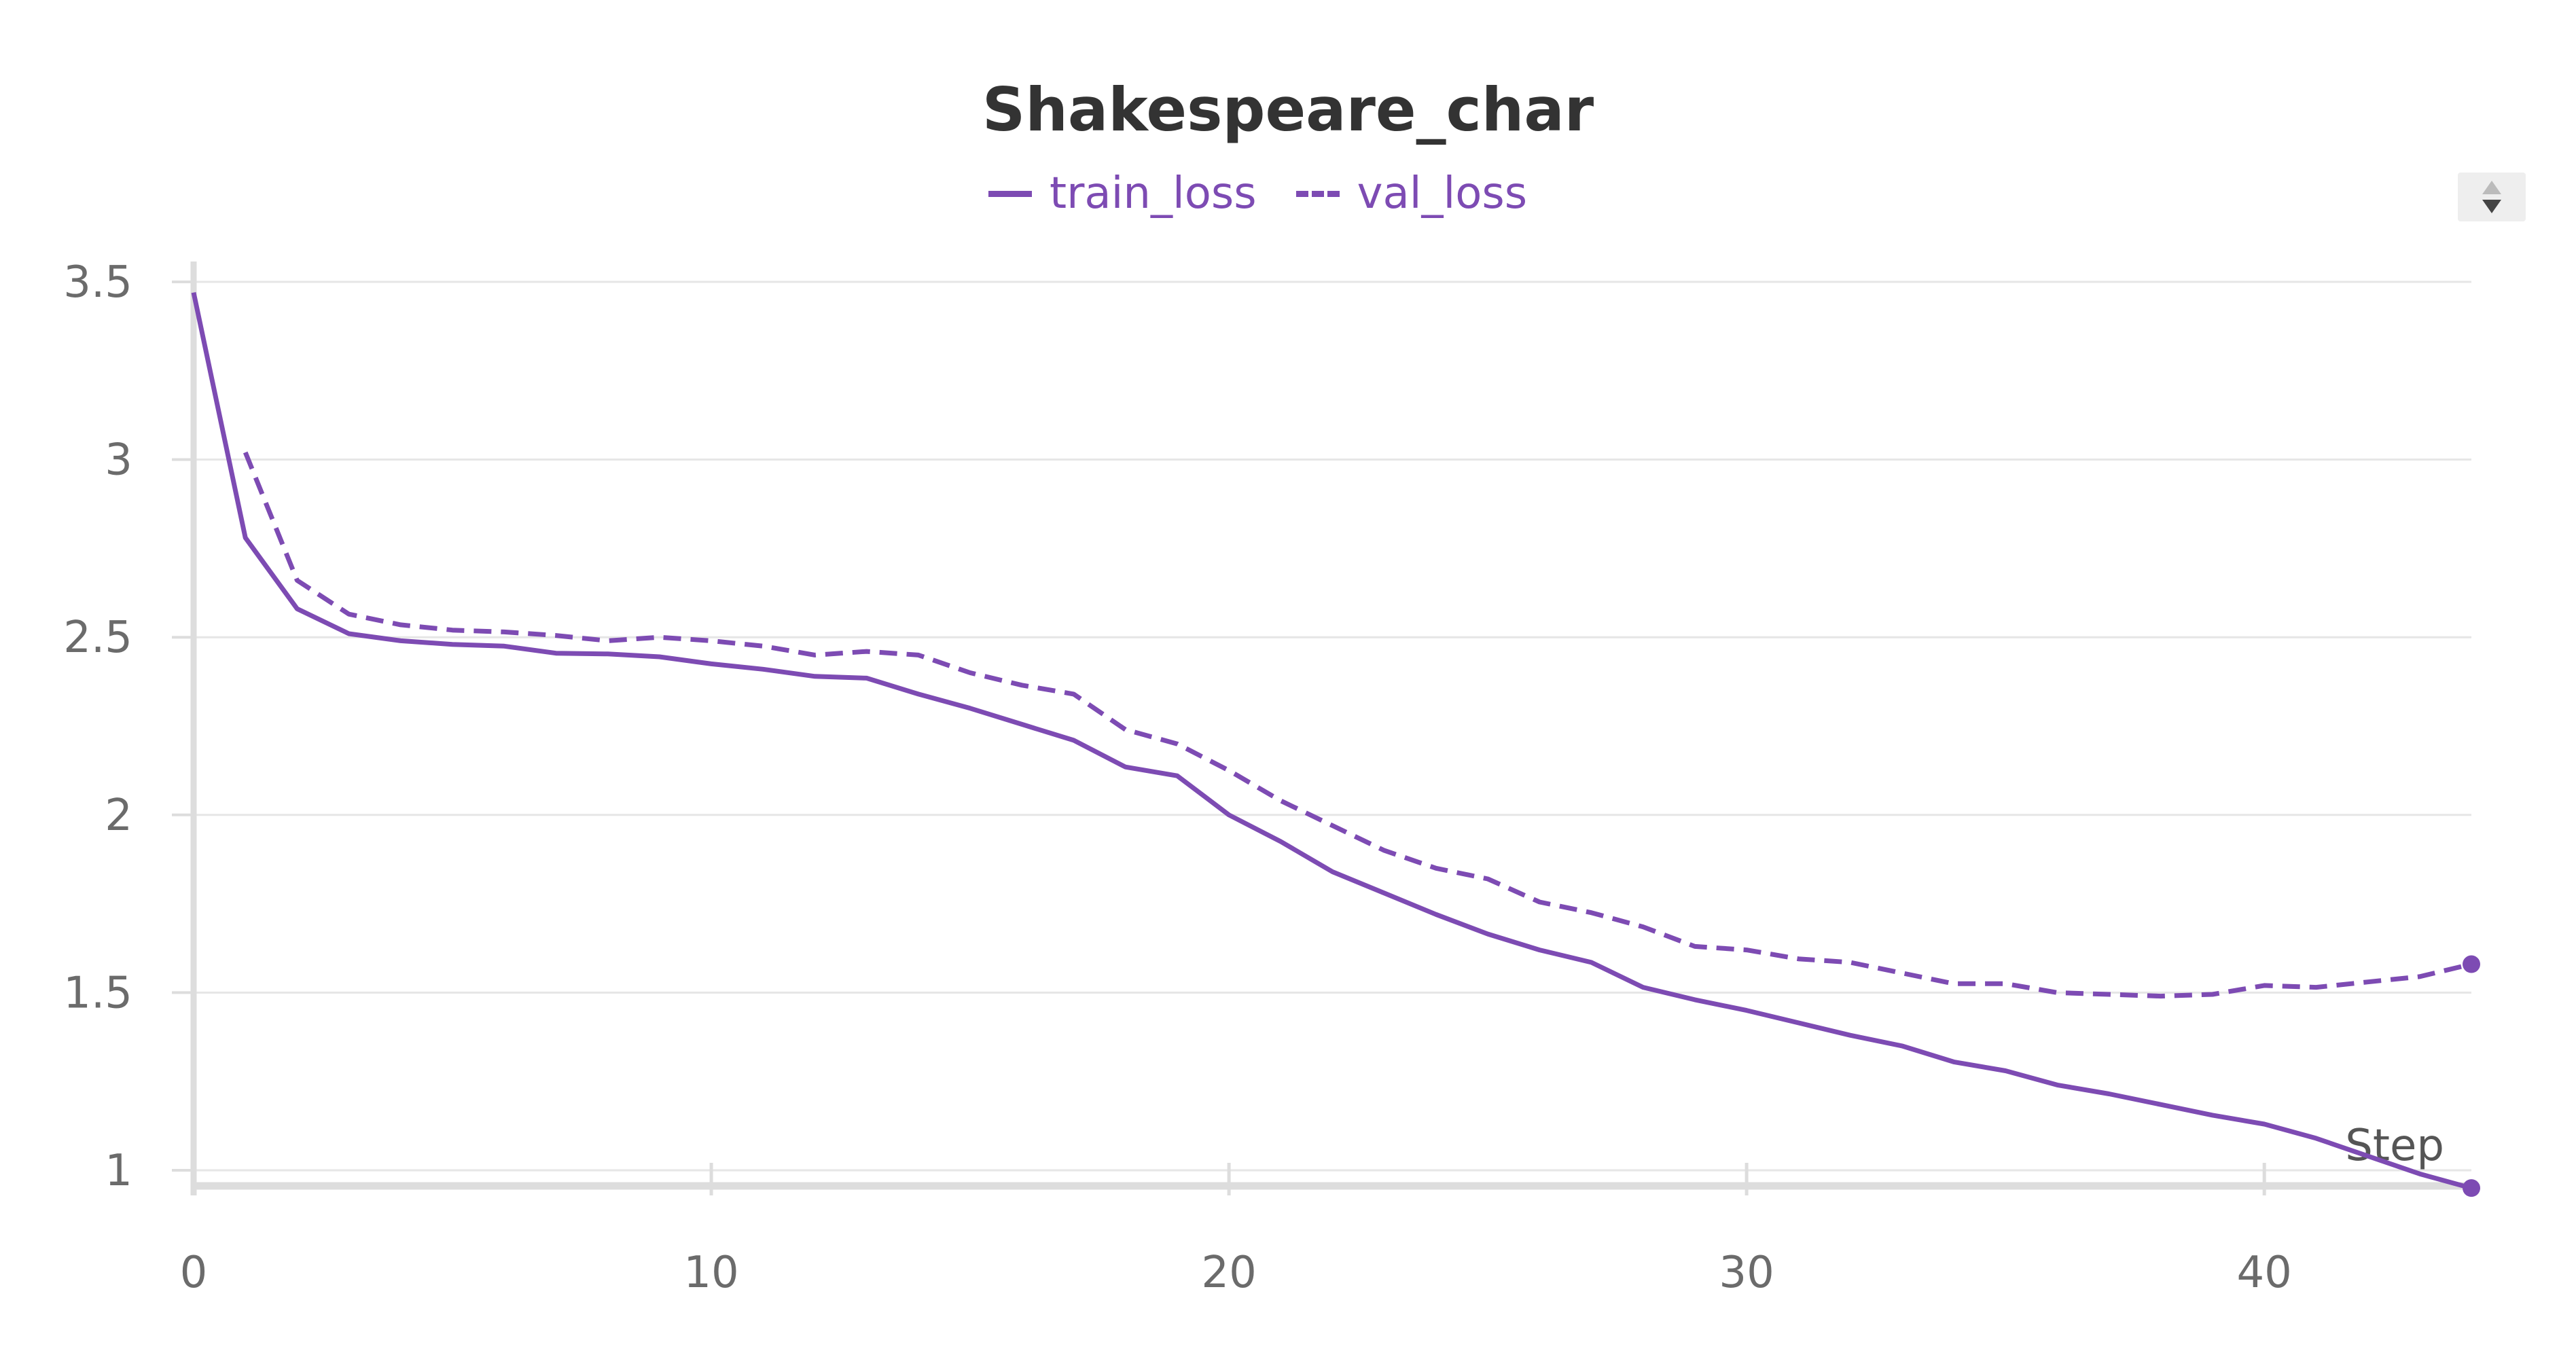 This screenshot has width=2576, height=1353. Describe the element at coordinates (194, 1273) in the screenshot. I see `x-tick-label: 0` at that location.